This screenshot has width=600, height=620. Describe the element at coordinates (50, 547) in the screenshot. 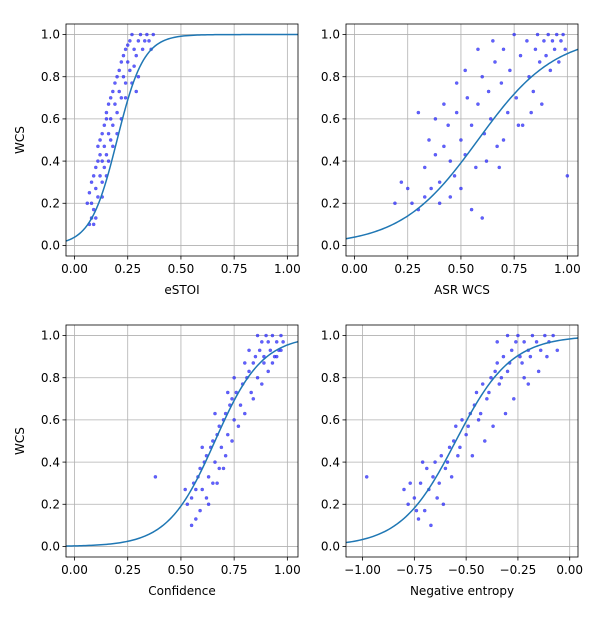

I see `y-tick-label: 0.0` at that location.